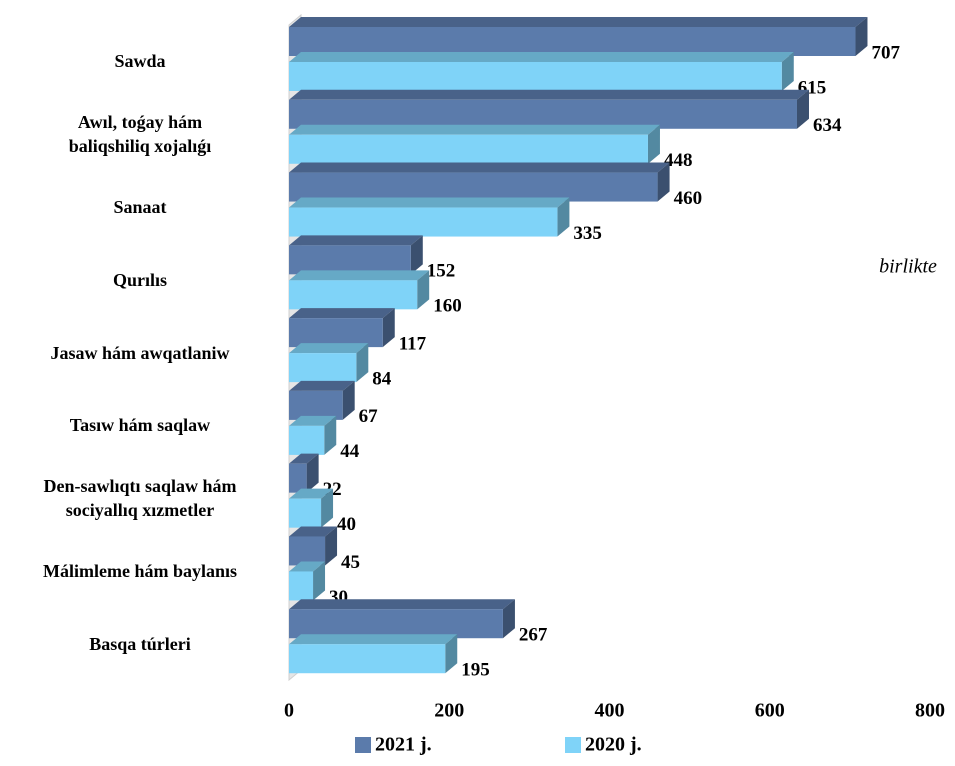 The image size is (955, 766). I want to click on value-label: 634, so click(827, 125).